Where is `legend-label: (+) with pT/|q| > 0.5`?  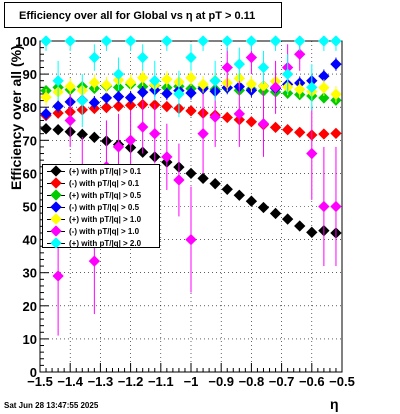 legend-label: (+) with pT/|q| > 0.5 is located at coordinates (105, 195).